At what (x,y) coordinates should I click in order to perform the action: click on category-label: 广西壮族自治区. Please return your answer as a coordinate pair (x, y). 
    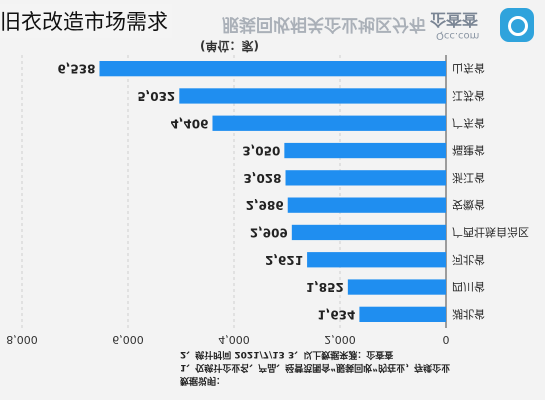
    Looking at the image, I should click on (490, 232).